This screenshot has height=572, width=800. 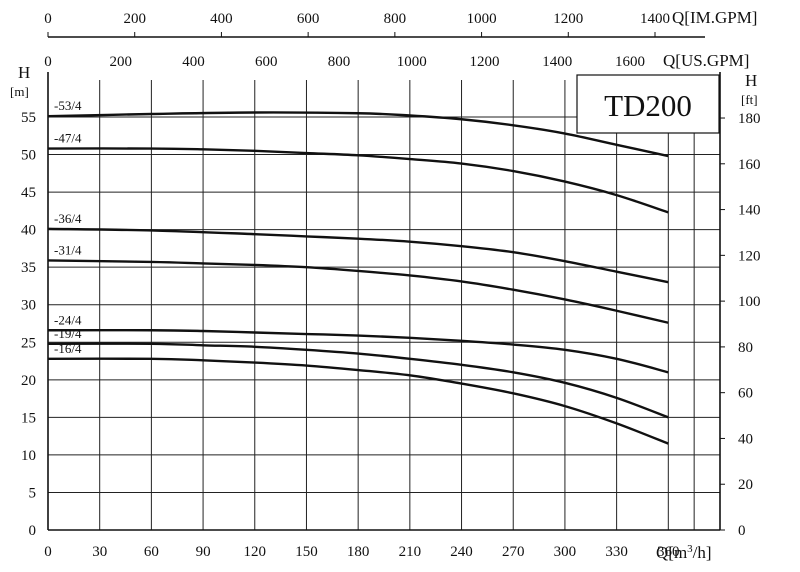 I want to click on series-label: -19/4, so click(x=68, y=333).